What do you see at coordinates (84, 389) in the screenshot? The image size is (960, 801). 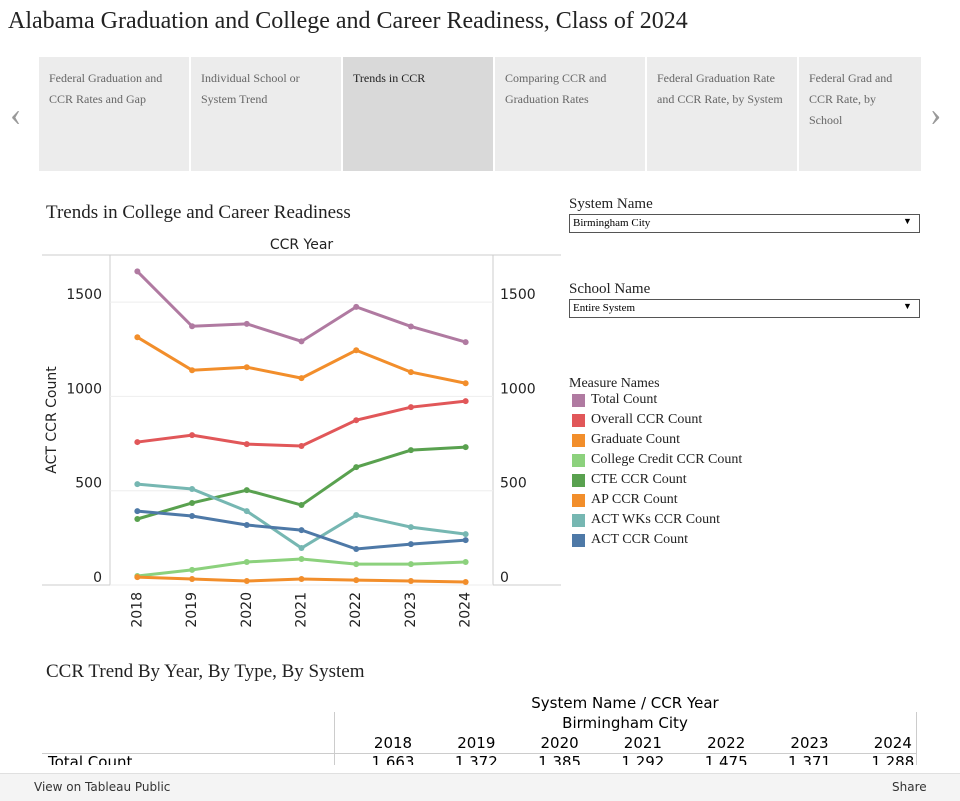 I see `y-tick-label: 1000` at bounding box center [84, 389].